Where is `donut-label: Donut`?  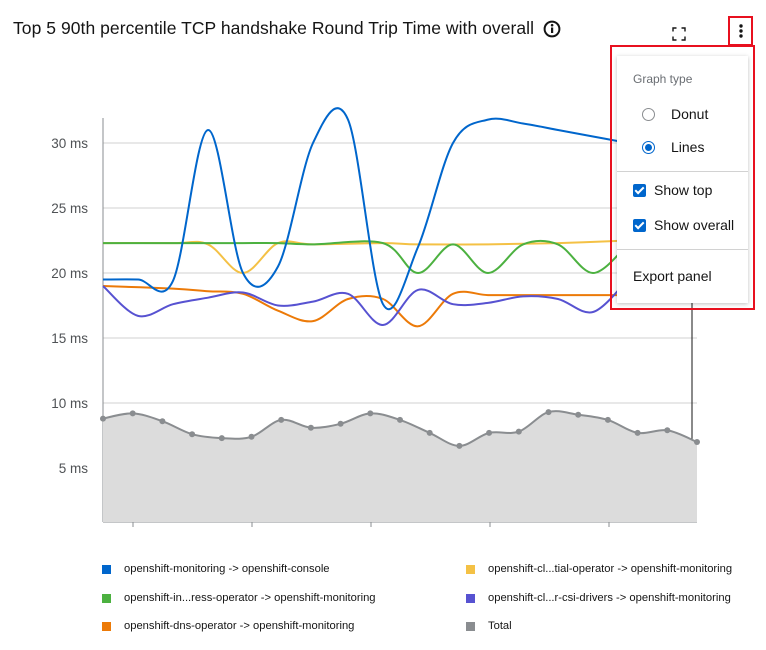
donut-label: Donut is located at coordinates (690, 114).